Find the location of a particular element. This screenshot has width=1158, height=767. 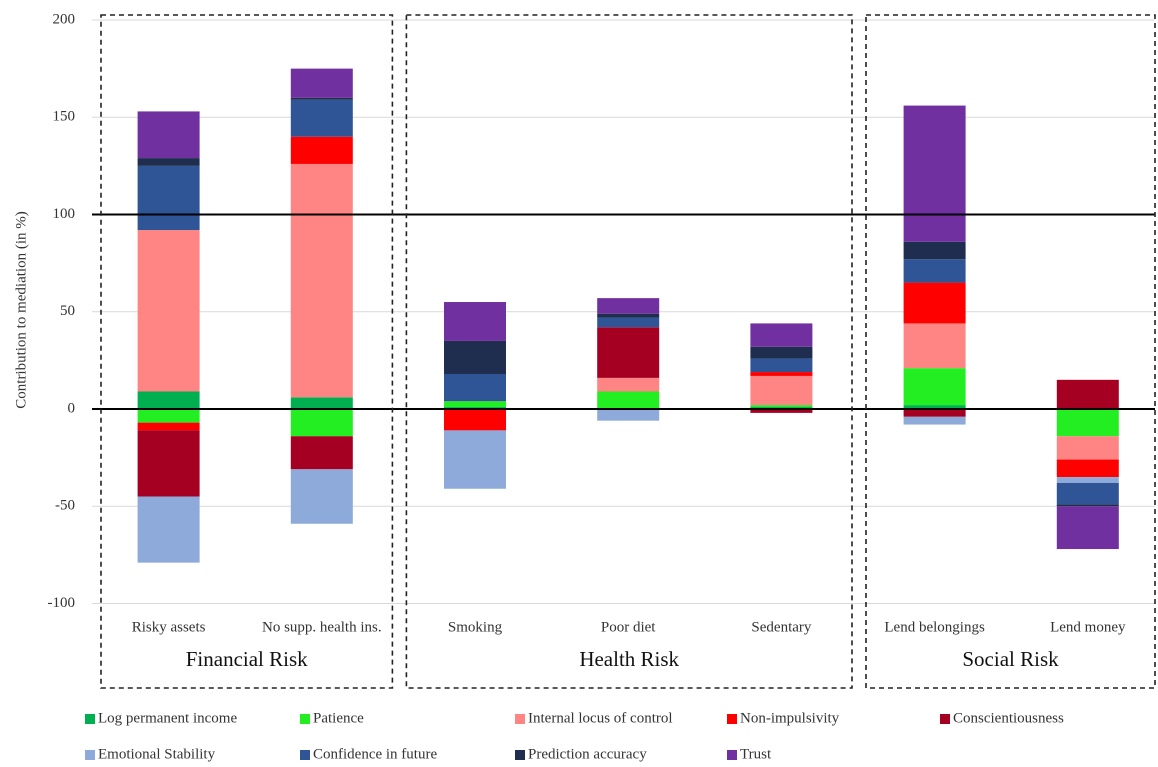

x-tick-label: Lend money is located at coordinates (1088, 627).